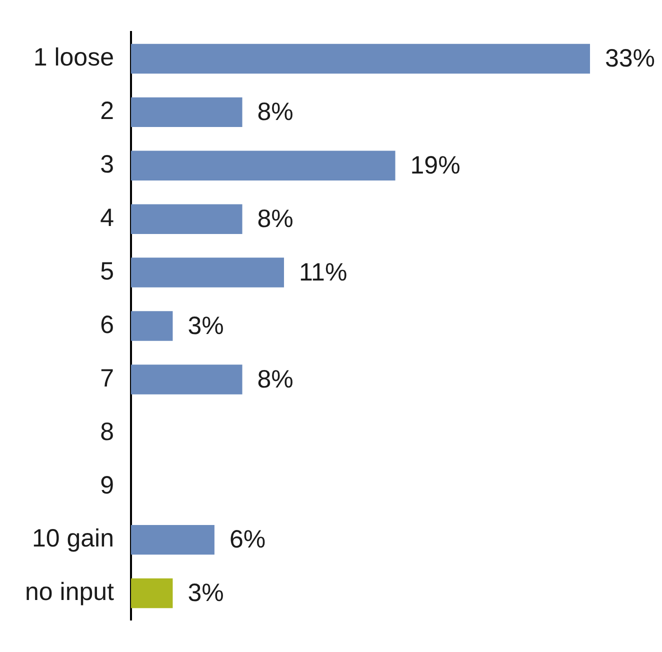 Image resolution: width=662 pixels, height=652 pixels. I want to click on y-tick-label: 9, so click(107, 485).